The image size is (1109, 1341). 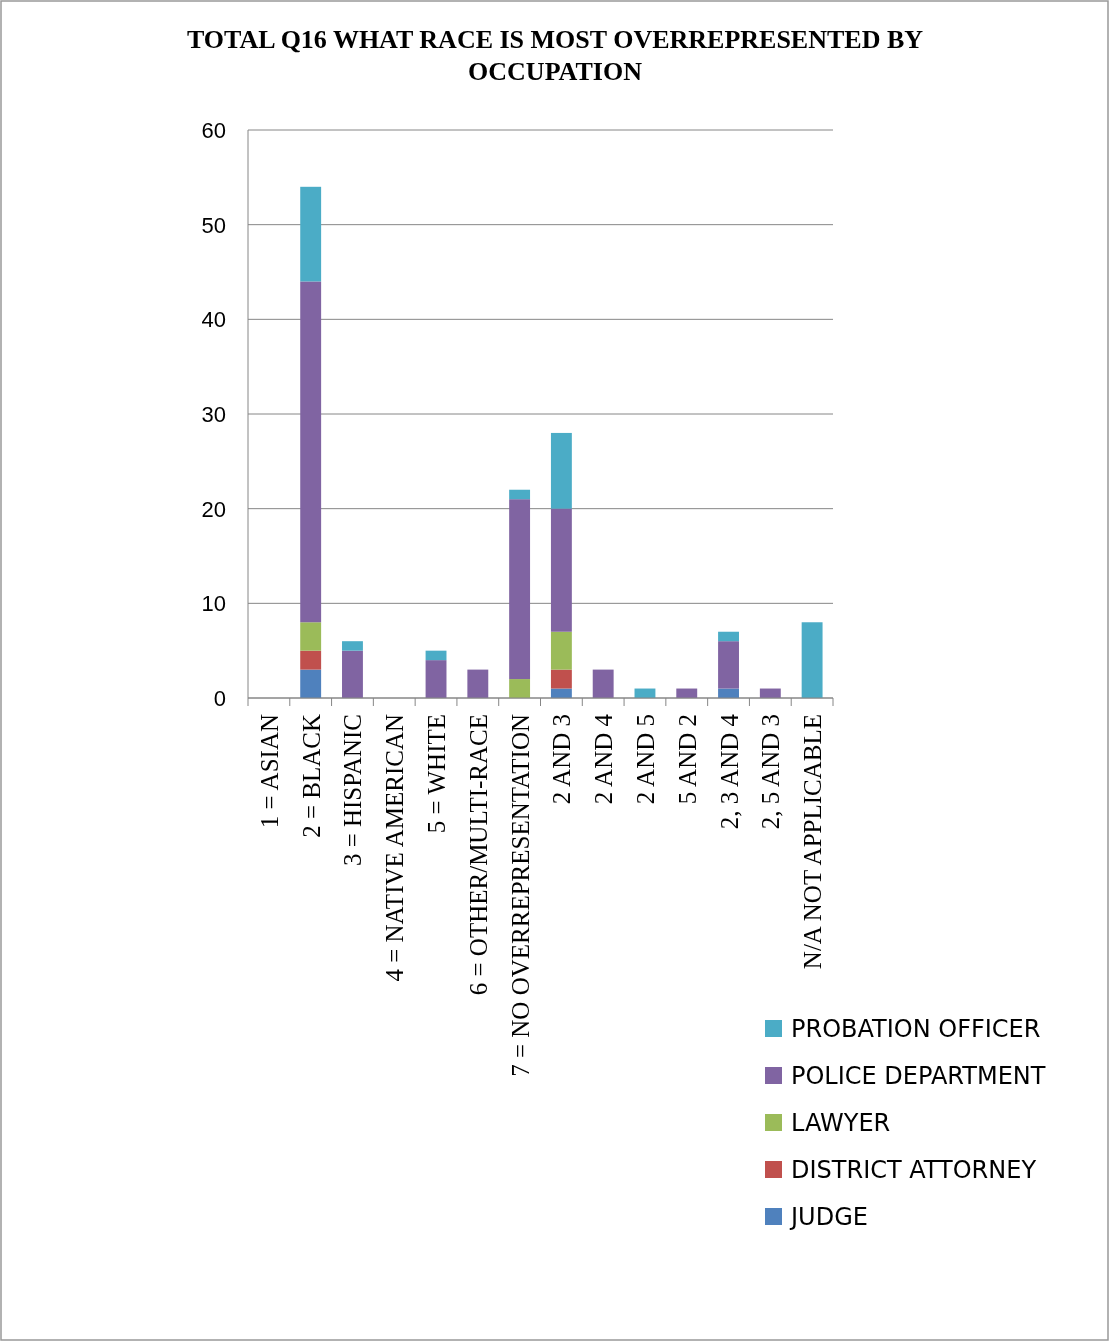 What do you see at coordinates (353, 790) in the screenshot?
I see `x-tick-label: 3 = HISPANIC` at bounding box center [353, 790].